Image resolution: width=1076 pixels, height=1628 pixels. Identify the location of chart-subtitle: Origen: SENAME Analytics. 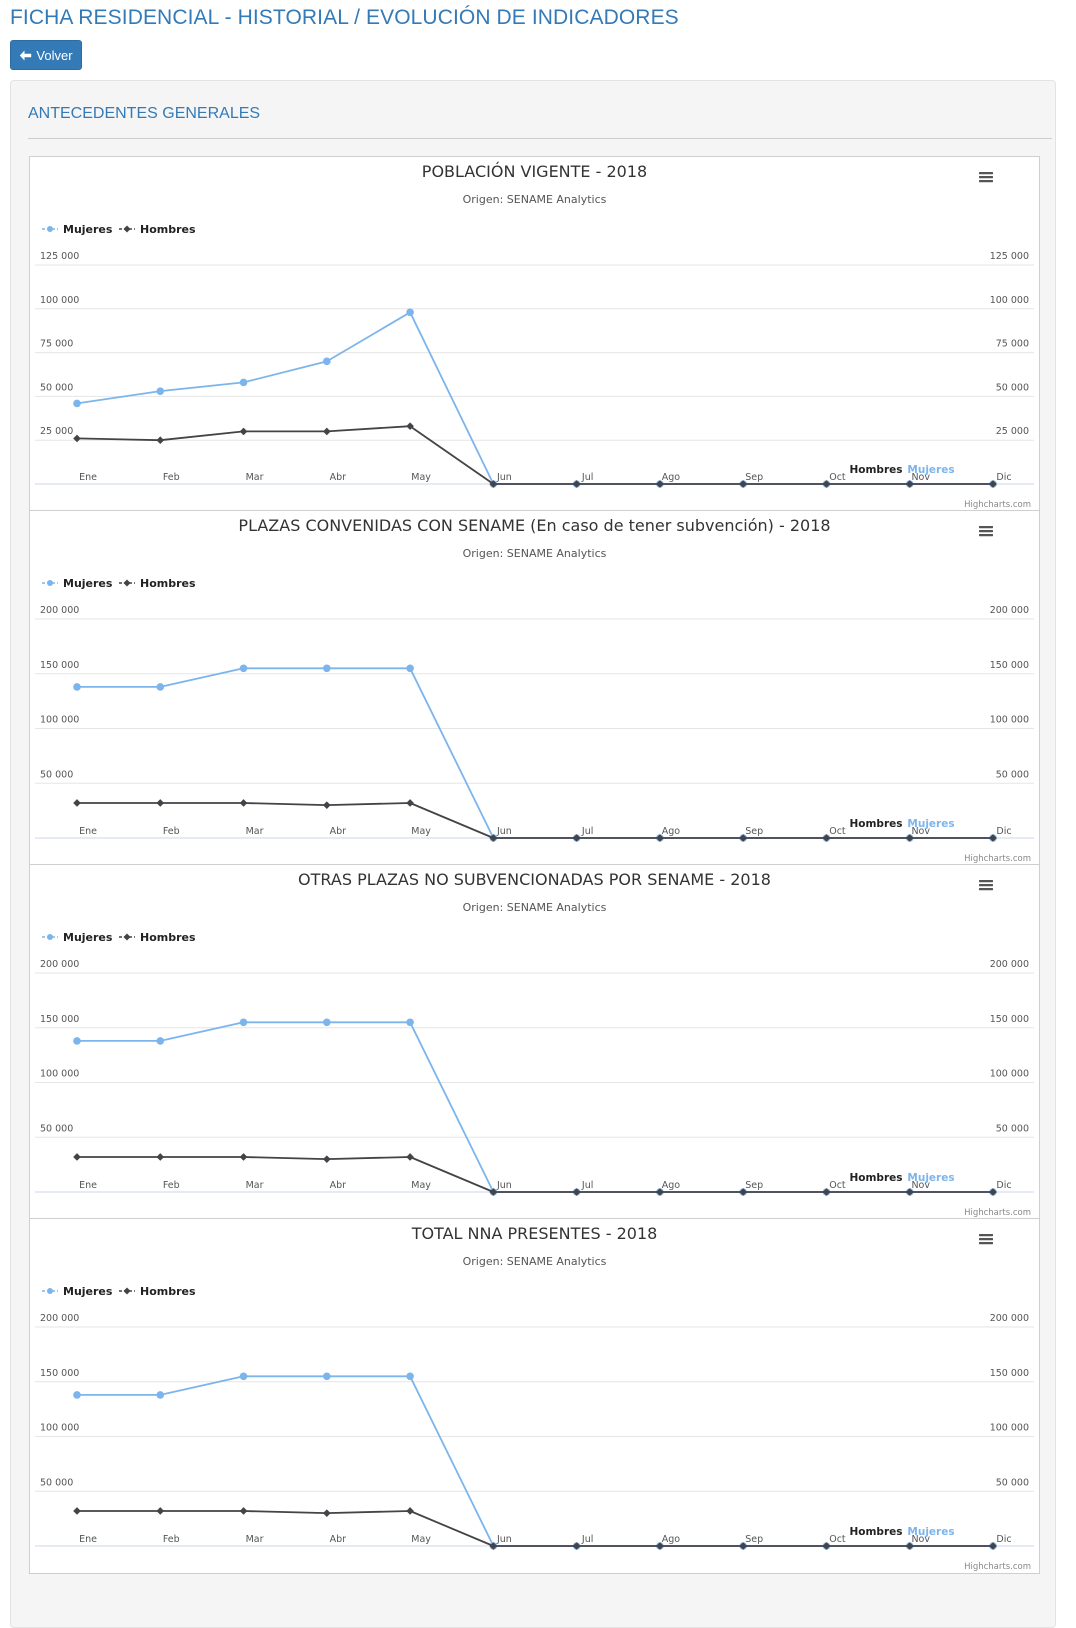
(535, 553).